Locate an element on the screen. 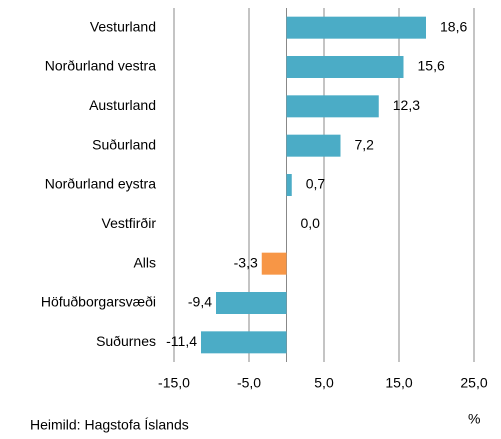 This screenshot has height=439, width=501. x-tick-label: 5,0 is located at coordinates (324, 383).